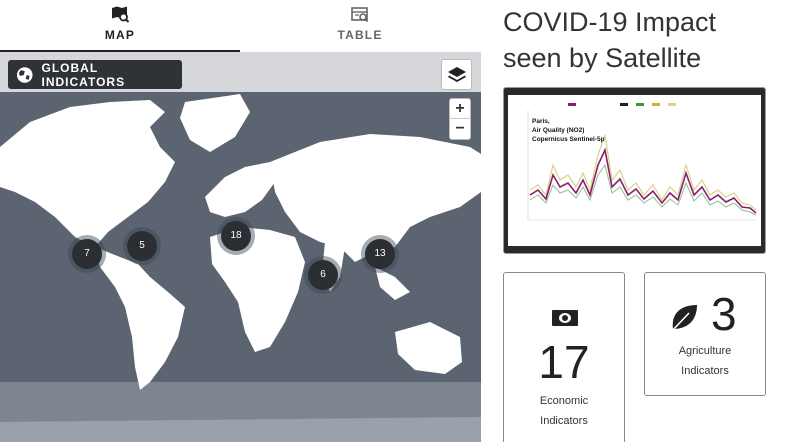 The width and height of the screenshot is (786, 442). Describe the element at coordinates (460, 128) in the screenshot. I see `zoom-out-button: −` at that location.